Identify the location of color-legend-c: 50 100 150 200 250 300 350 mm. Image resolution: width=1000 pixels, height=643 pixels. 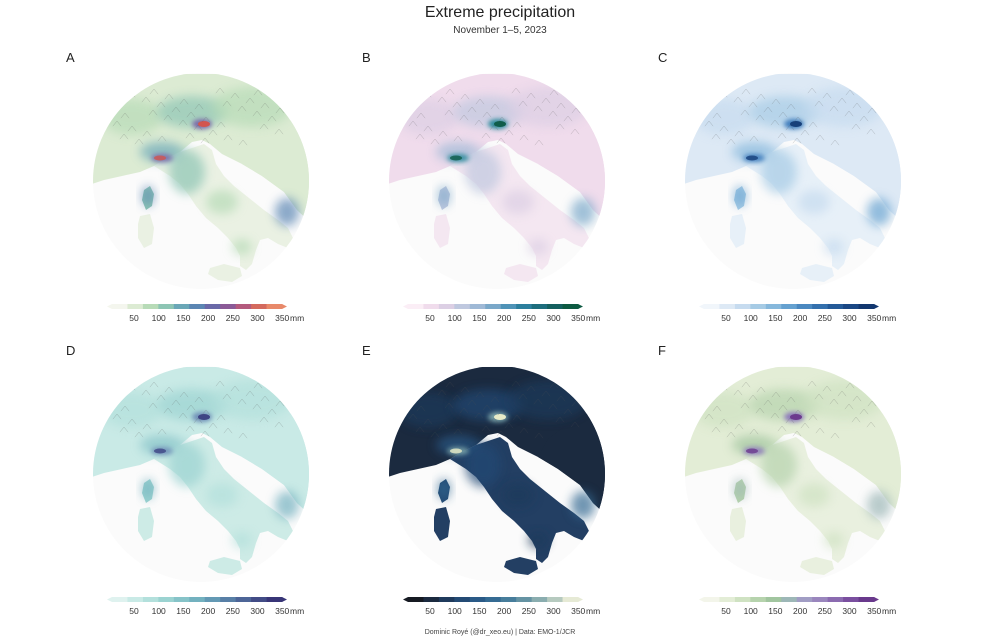
(797, 313).